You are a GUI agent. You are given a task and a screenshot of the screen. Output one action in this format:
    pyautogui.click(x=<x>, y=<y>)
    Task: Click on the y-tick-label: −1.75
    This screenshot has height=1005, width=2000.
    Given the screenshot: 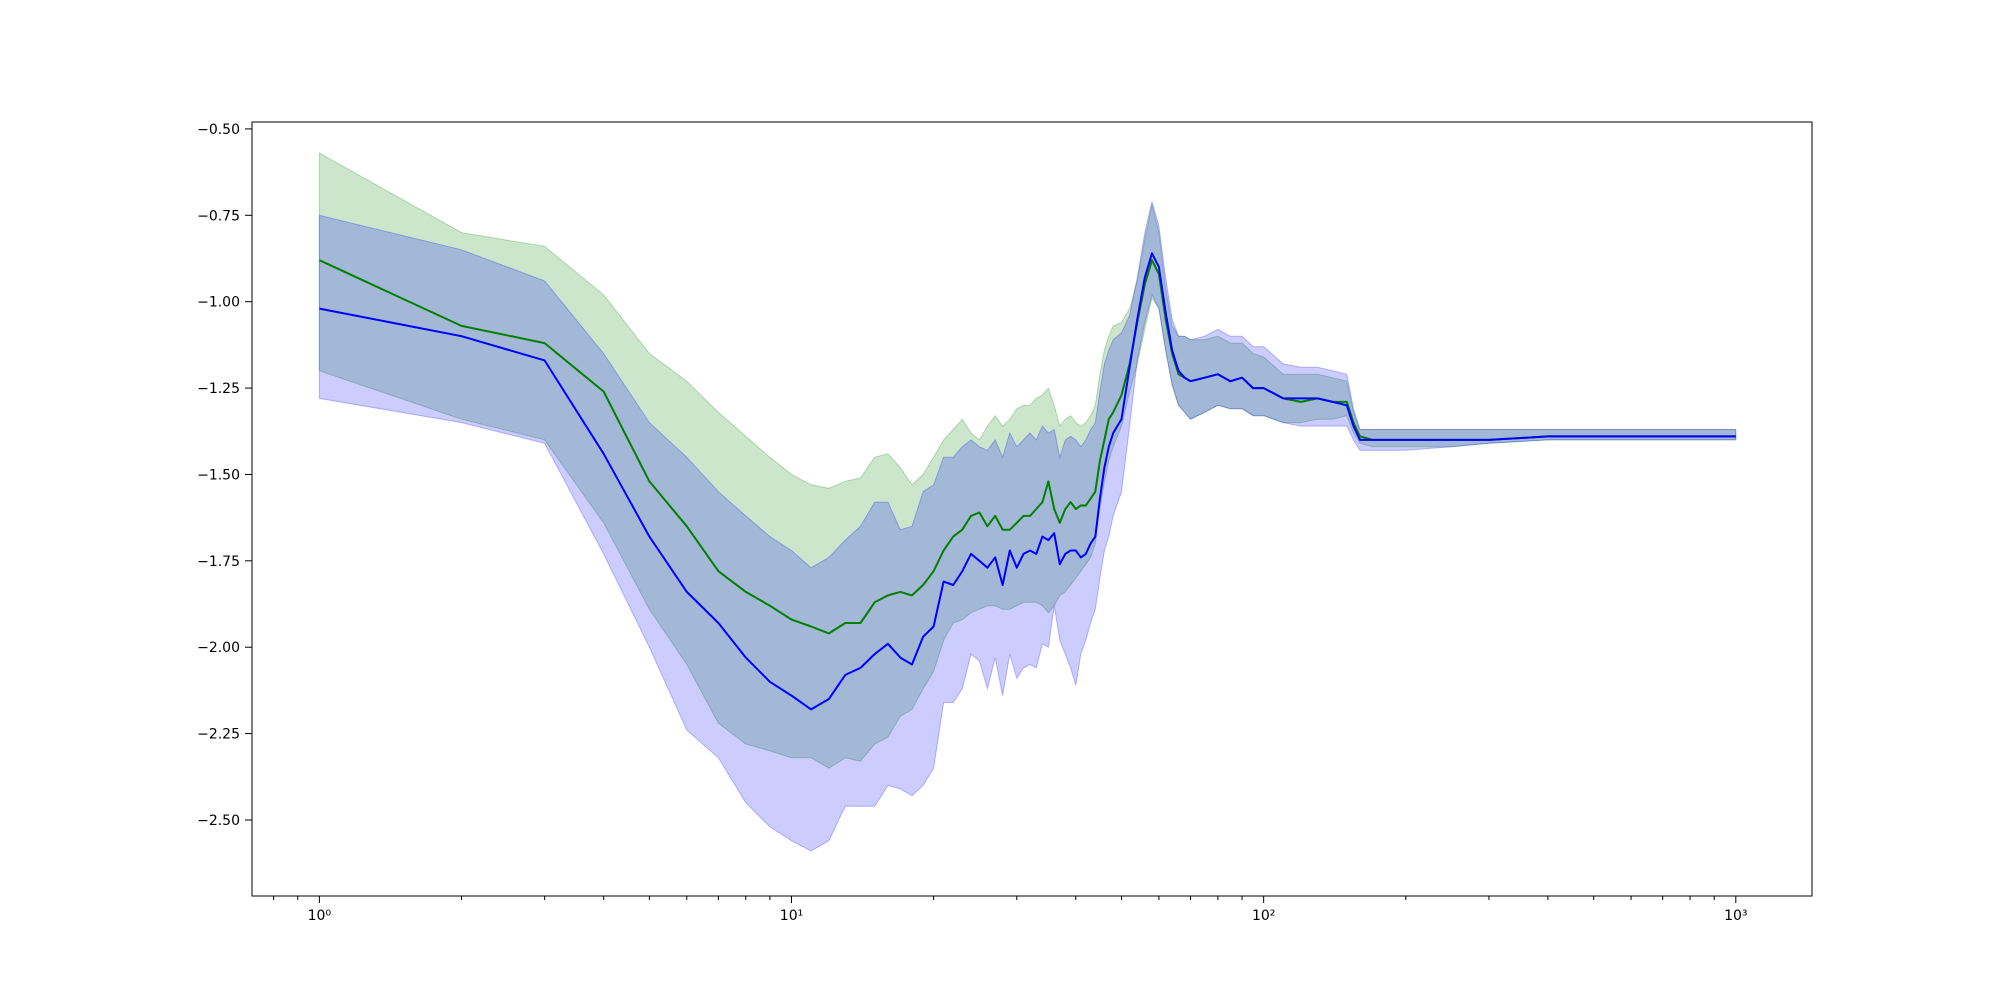 What is the action you would take?
    pyautogui.click(x=218, y=562)
    